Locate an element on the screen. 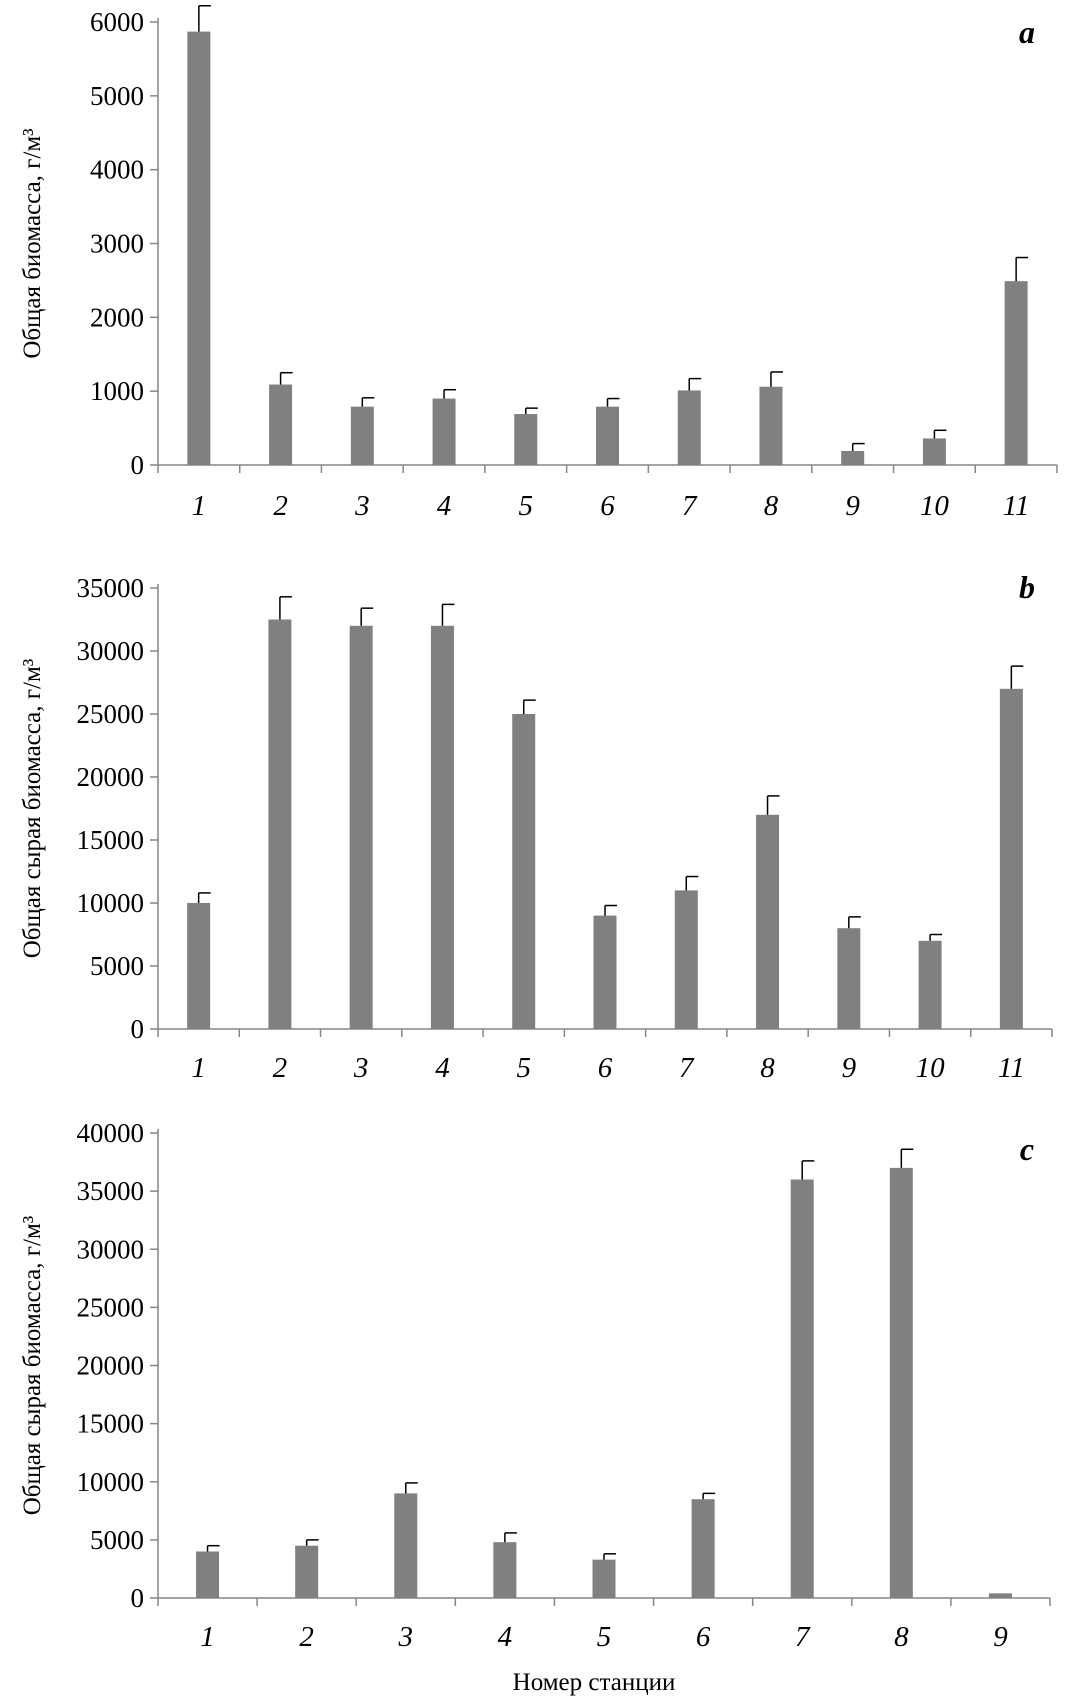 The image size is (1066, 1708). y-tick-label: 6000 is located at coordinates (117, 22).